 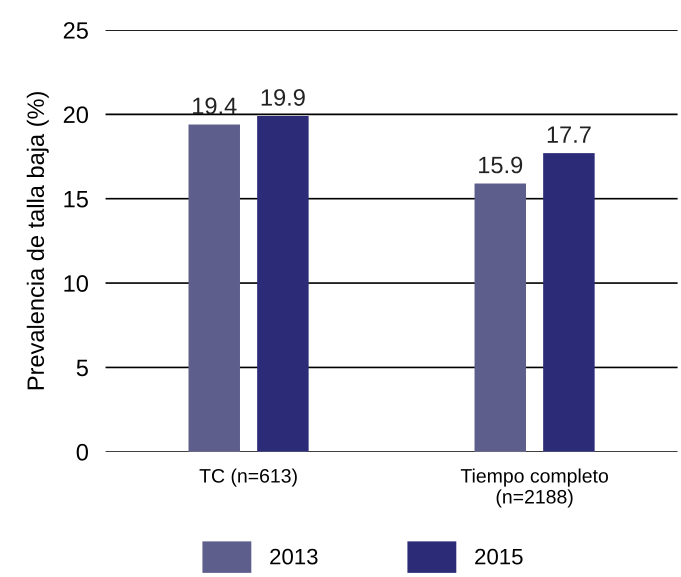 I want to click on legend-label: 2015, so click(x=499, y=556).